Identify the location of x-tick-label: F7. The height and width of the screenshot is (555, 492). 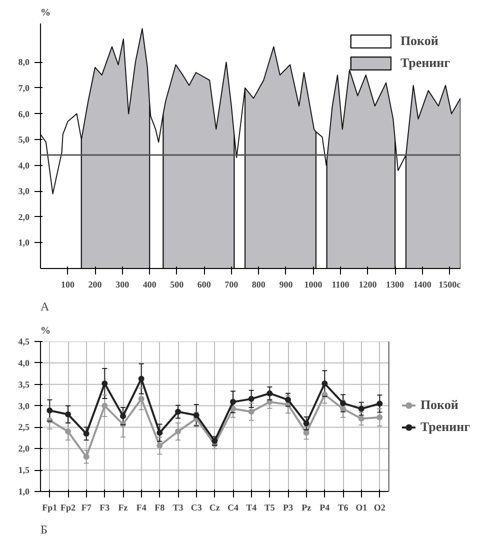
(86, 507).